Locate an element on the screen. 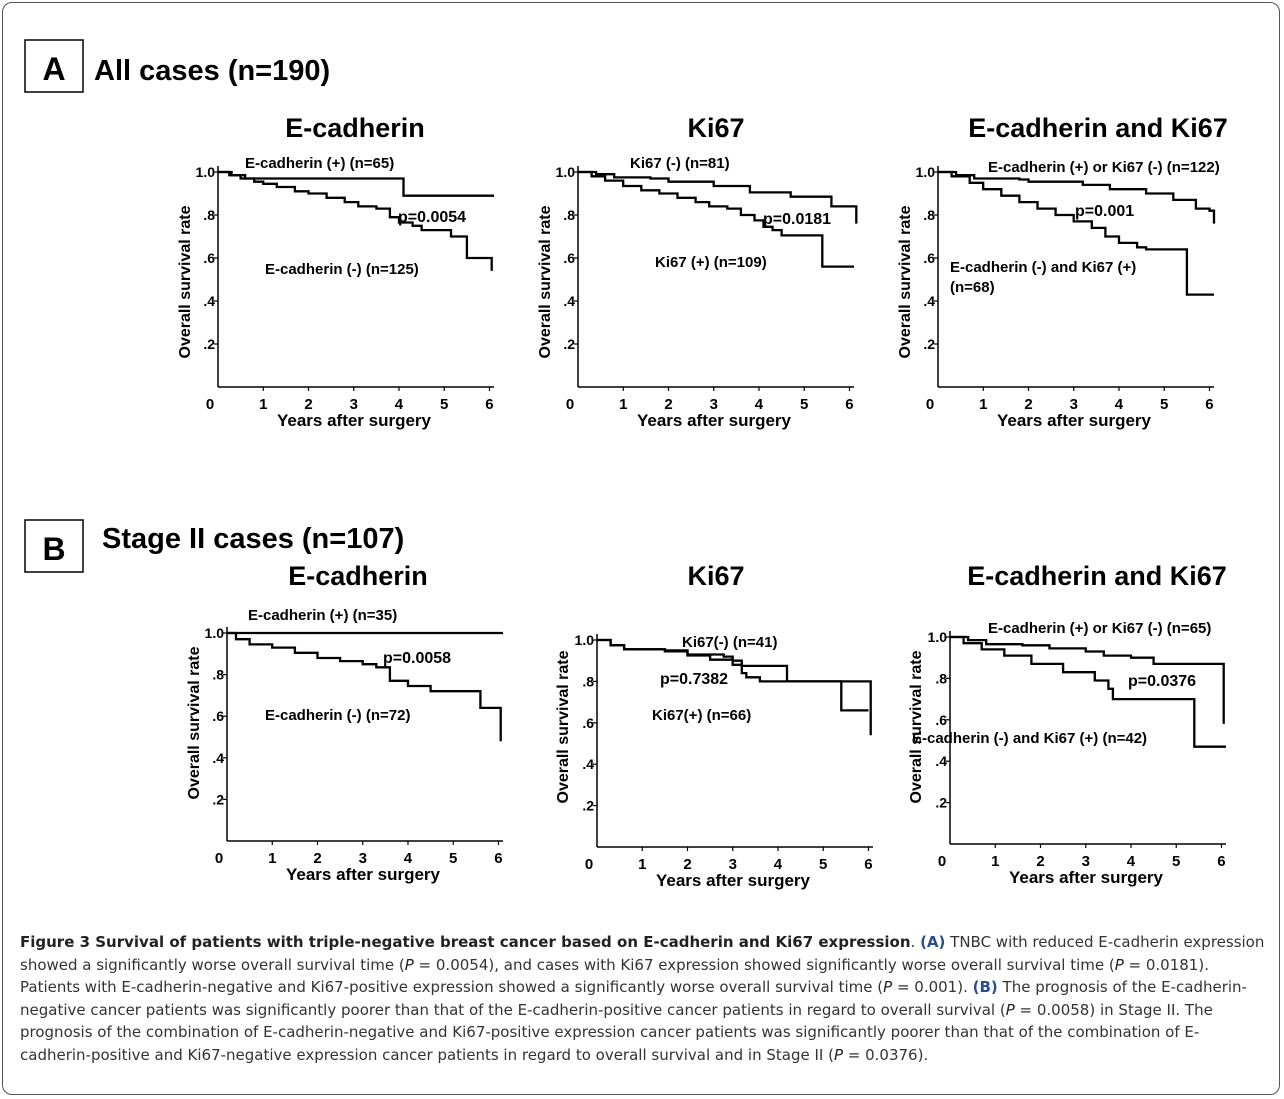 Image resolution: width=1284 pixels, height=1099 pixels. series-label: E-cadherin (-) (n=125) is located at coordinates (342, 269).